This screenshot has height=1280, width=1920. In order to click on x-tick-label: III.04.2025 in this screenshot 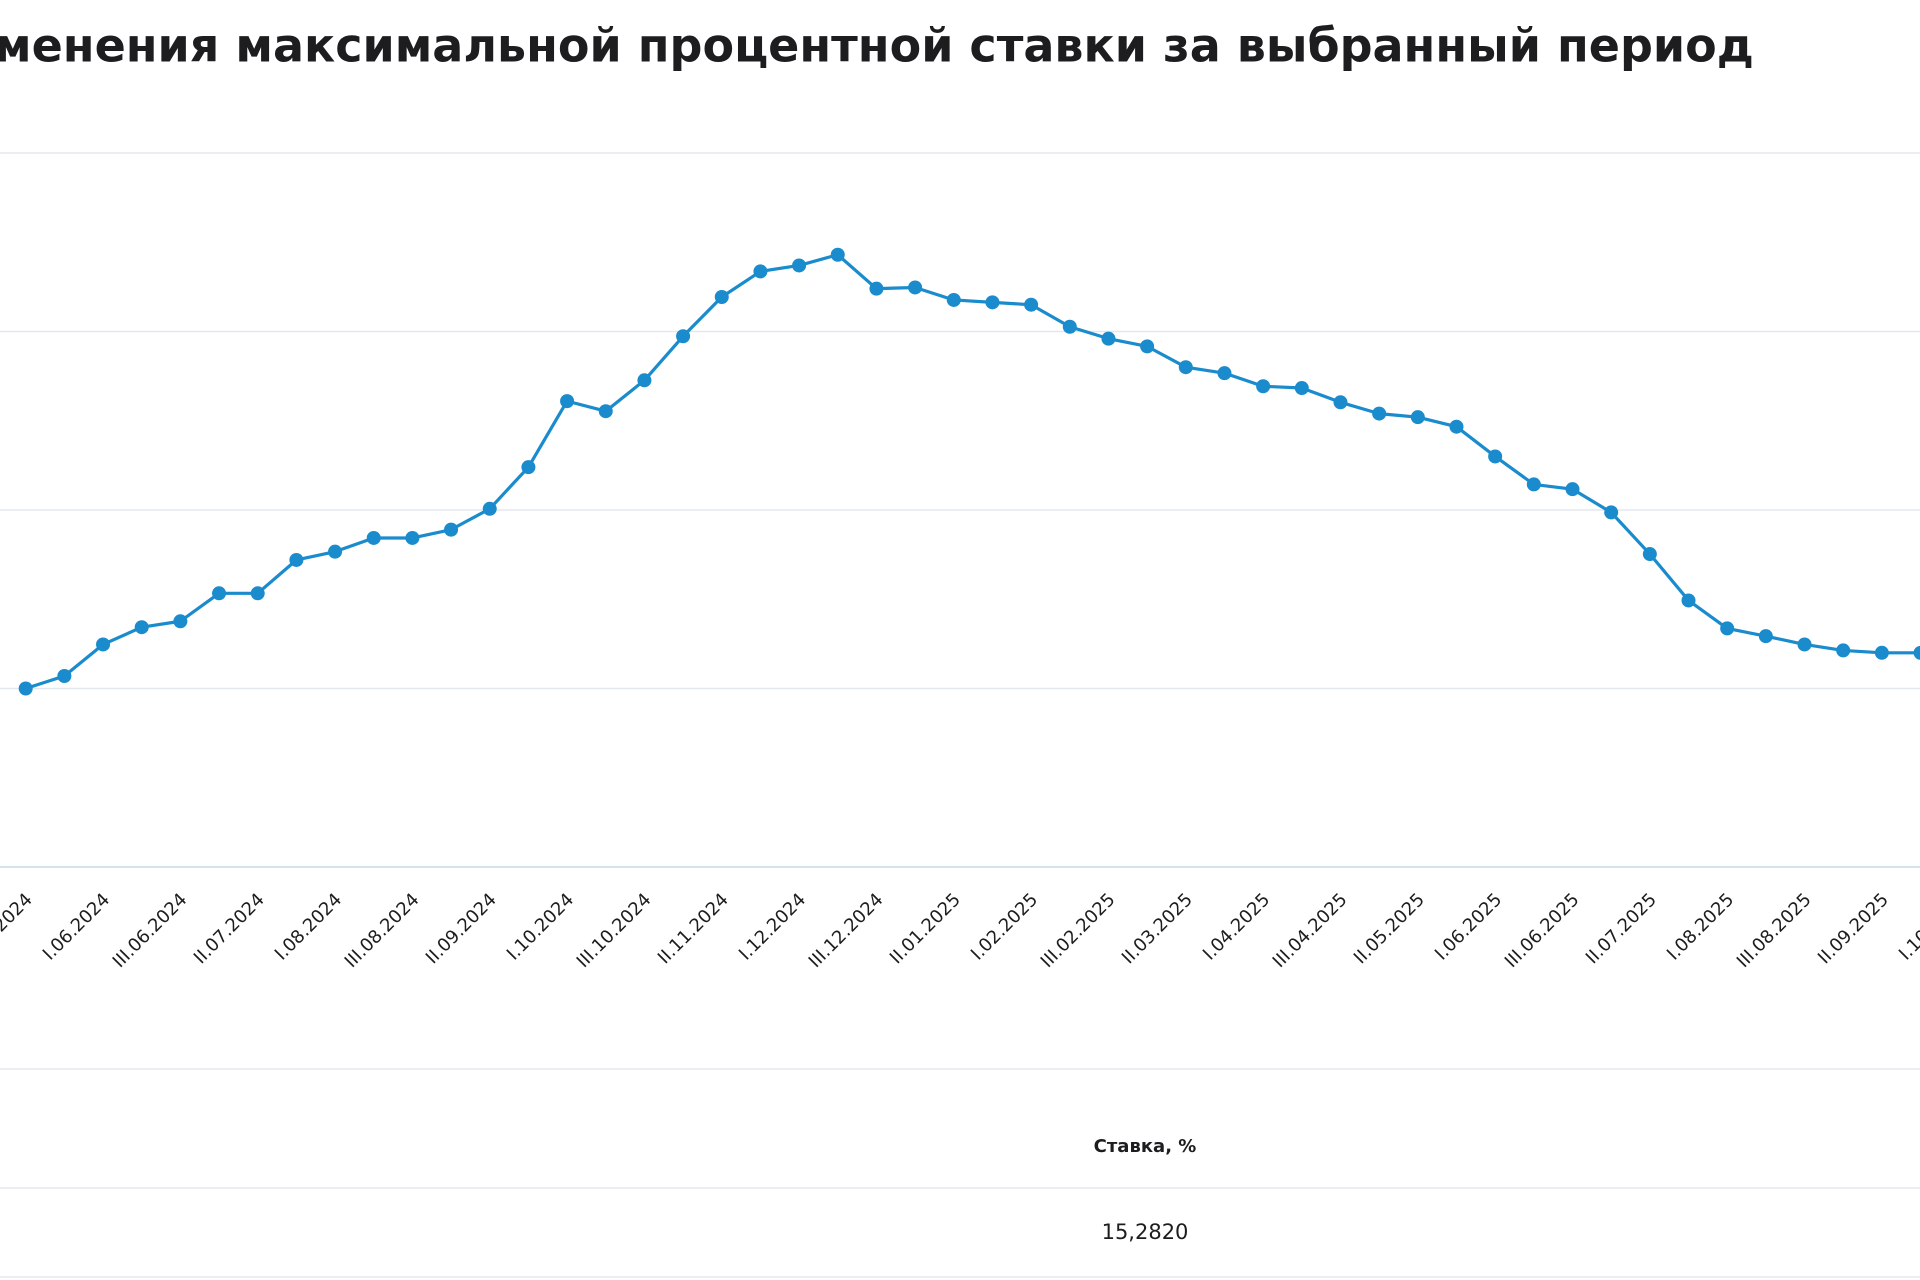, I will do `click(1310, 930)`.